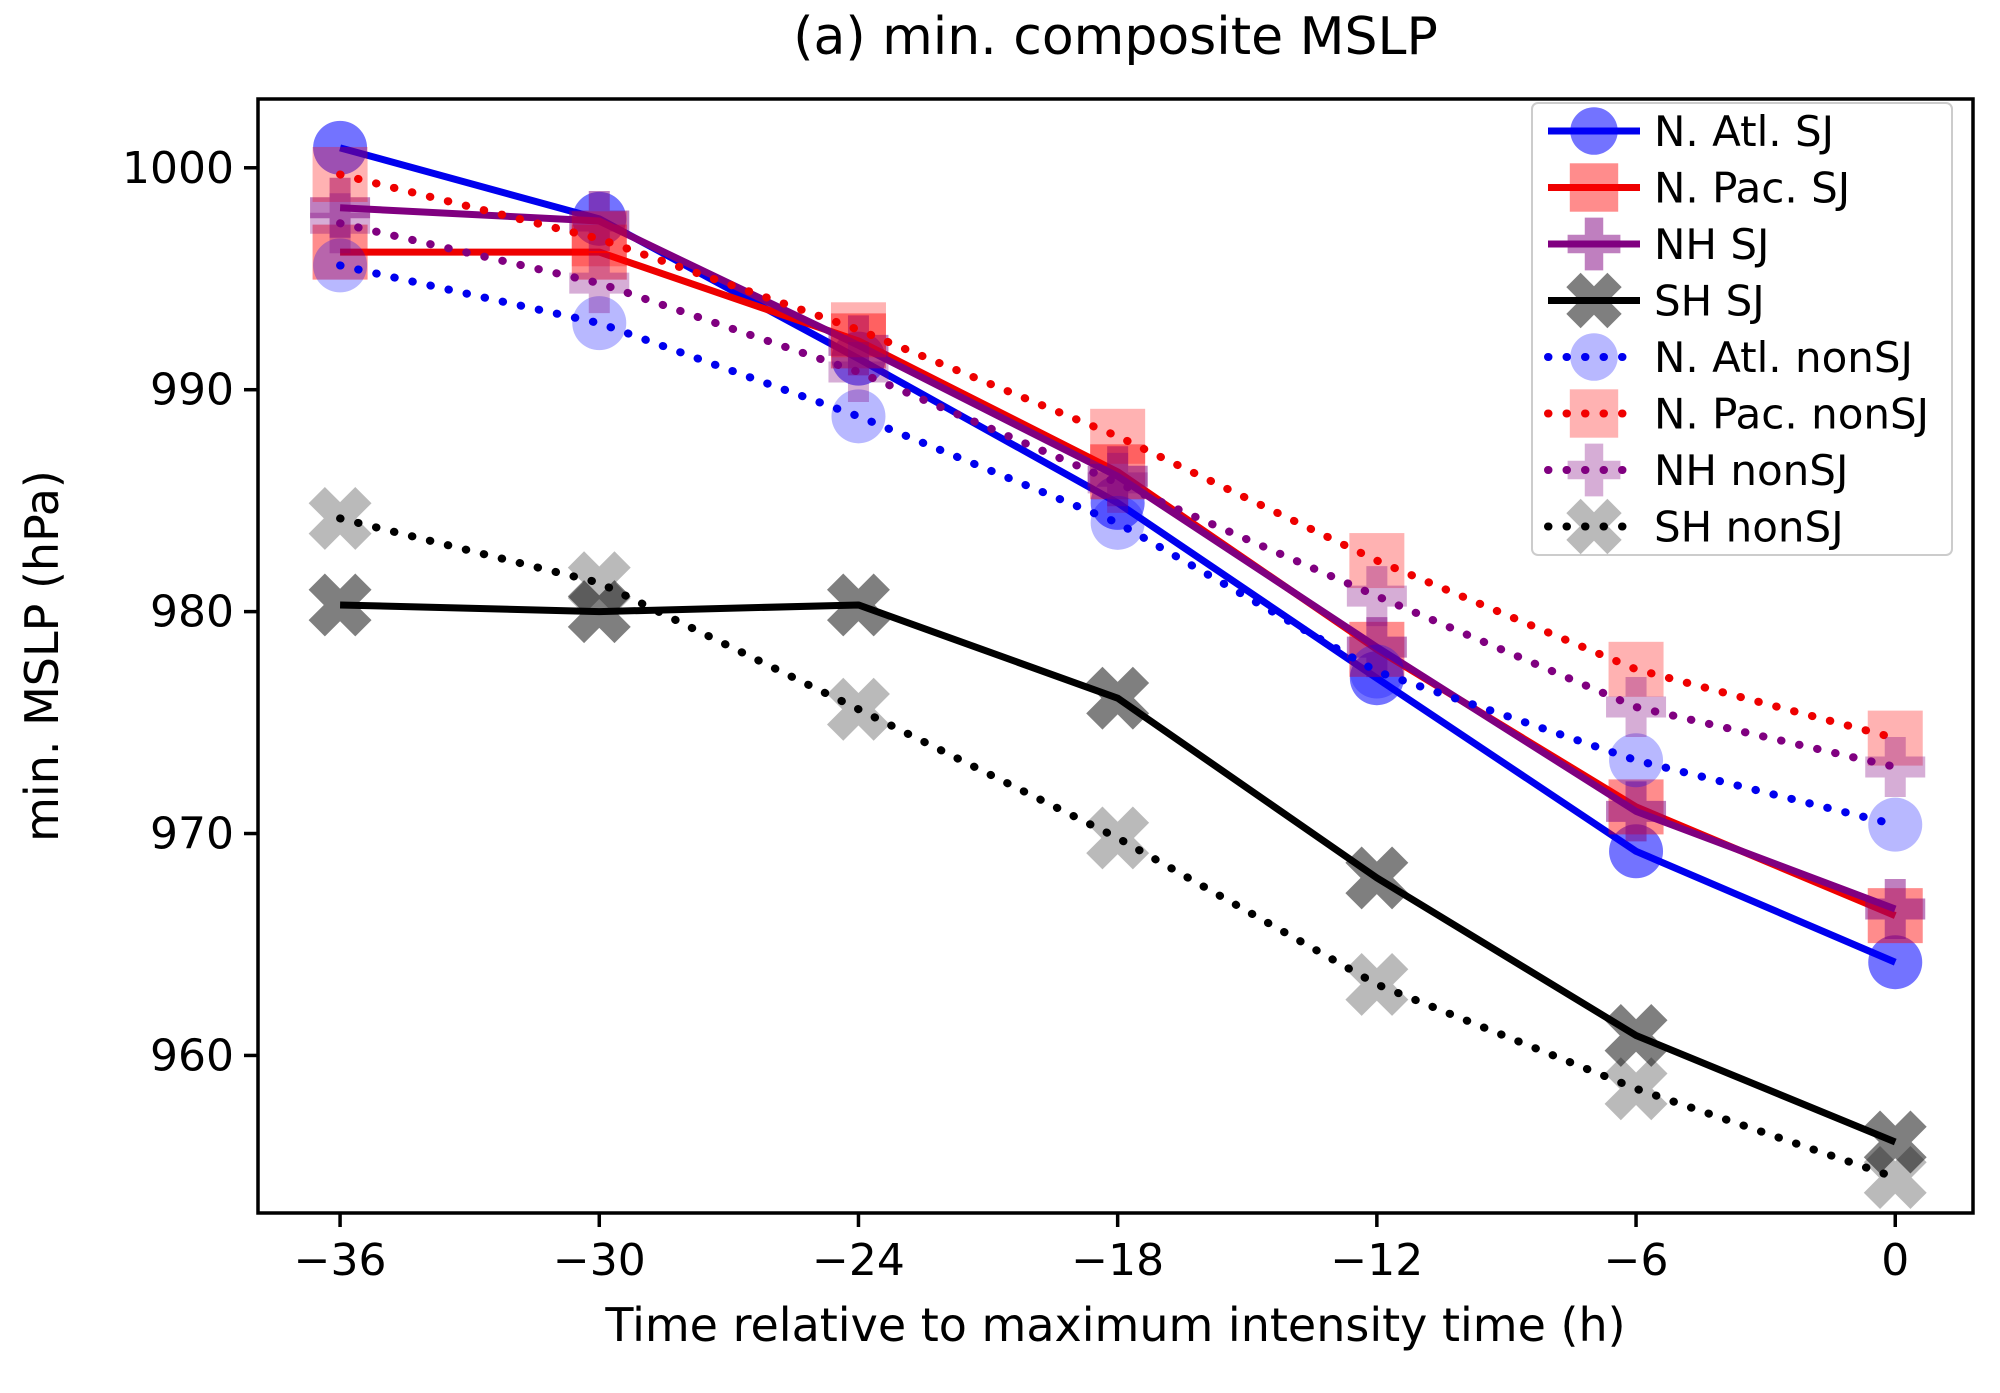 Image resolution: width=2000 pixels, height=1393 pixels. What do you see at coordinates (858, 1260) in the screenshot?
I see `x-tick-label: −24` at bounding box center [858, 1260].